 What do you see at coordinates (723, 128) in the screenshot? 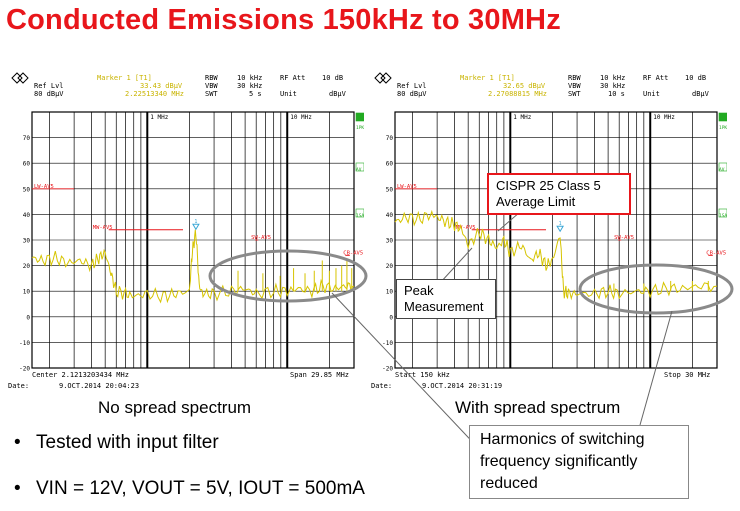
I see `side-tag-label: 1PK` at bounding box center [723, 128].